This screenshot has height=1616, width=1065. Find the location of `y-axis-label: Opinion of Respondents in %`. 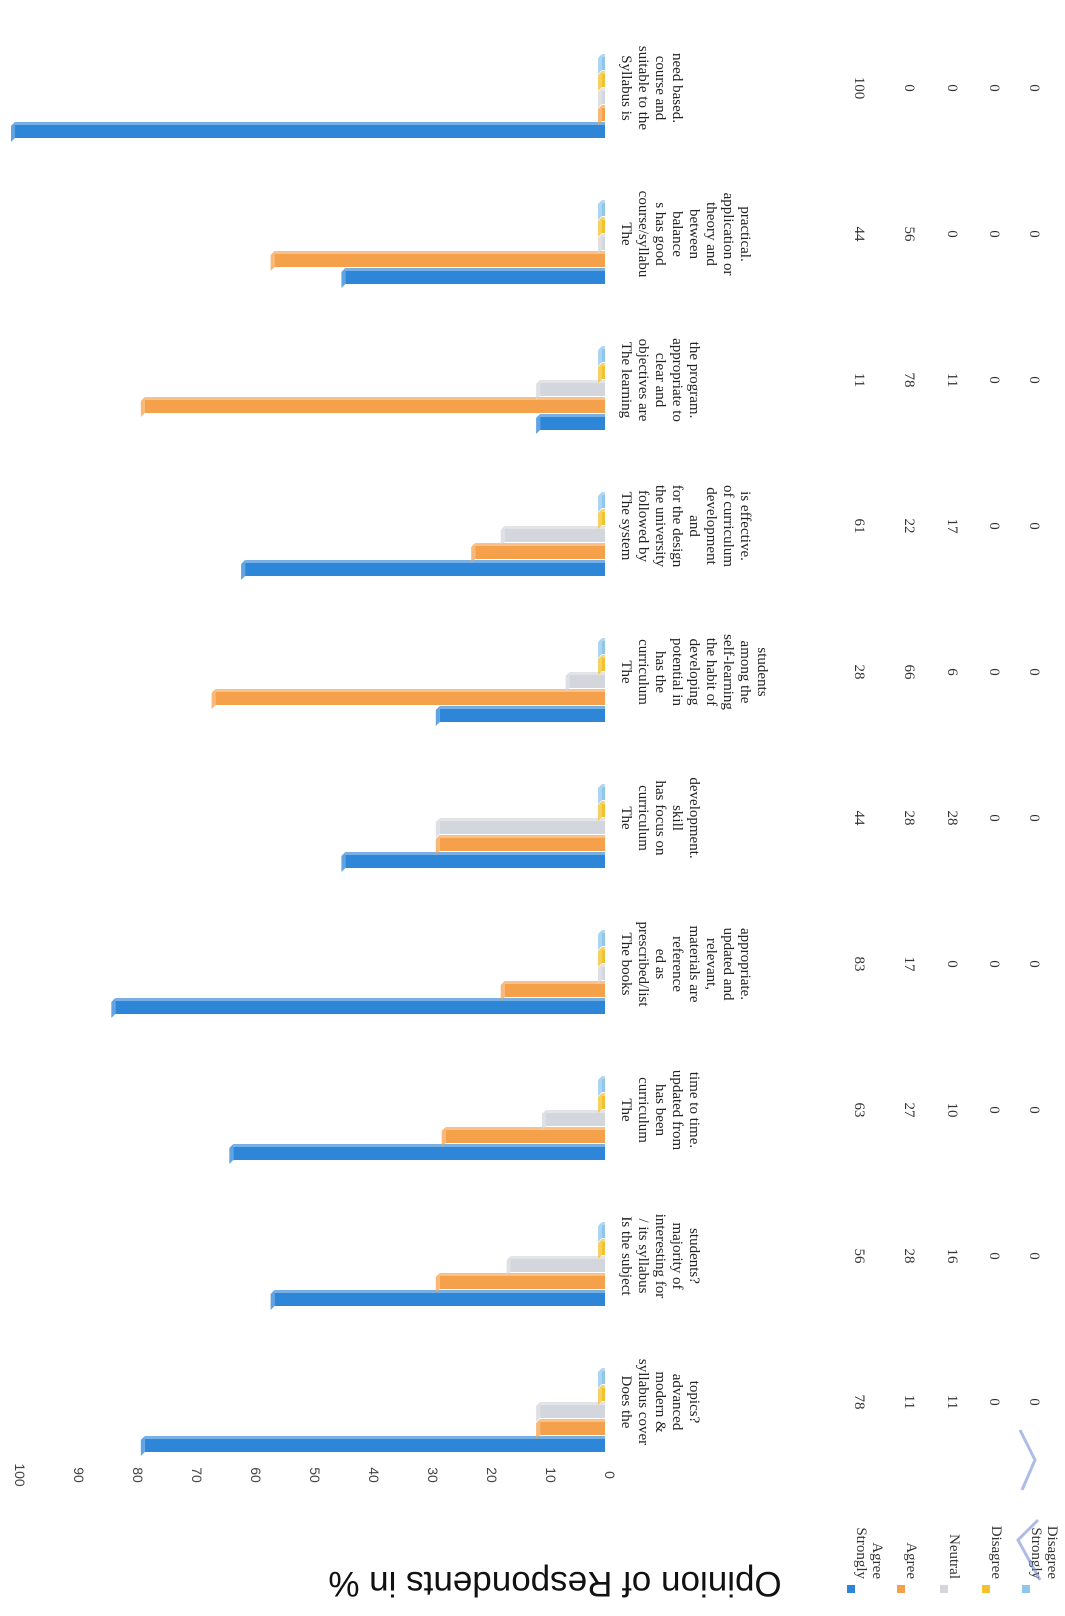

y-axis-label: Opinion of Respondents in % is located at coordinates (554, 1583).